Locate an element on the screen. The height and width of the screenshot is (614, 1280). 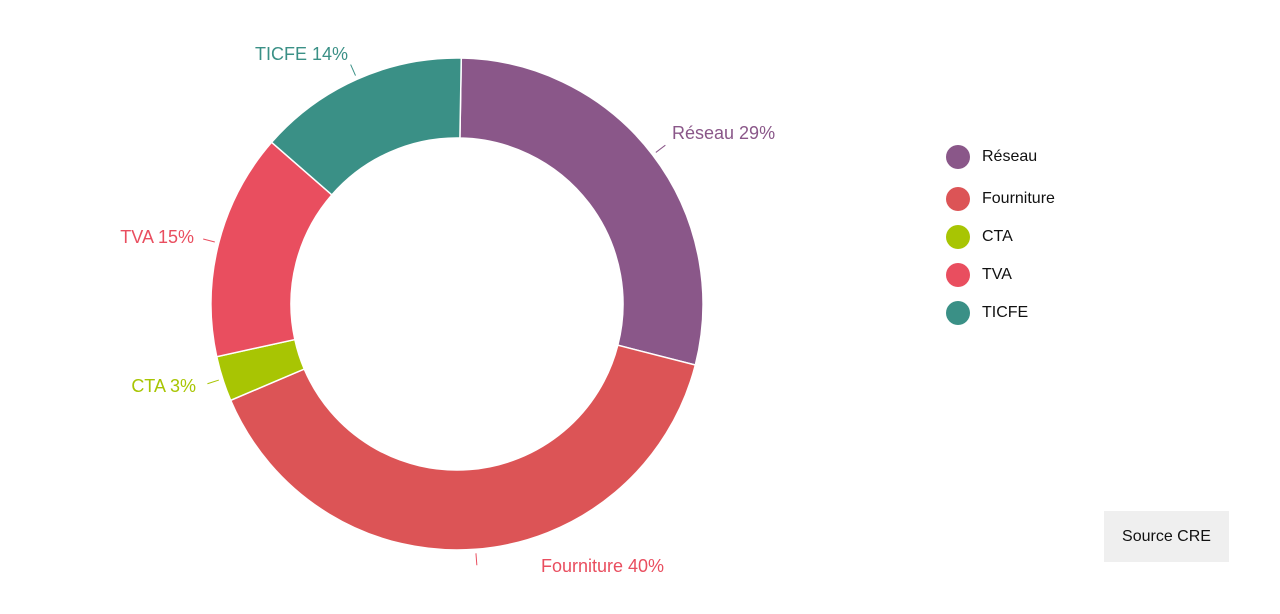
legend-item-reseau: Réseau is located at coordinates (1000, 157).